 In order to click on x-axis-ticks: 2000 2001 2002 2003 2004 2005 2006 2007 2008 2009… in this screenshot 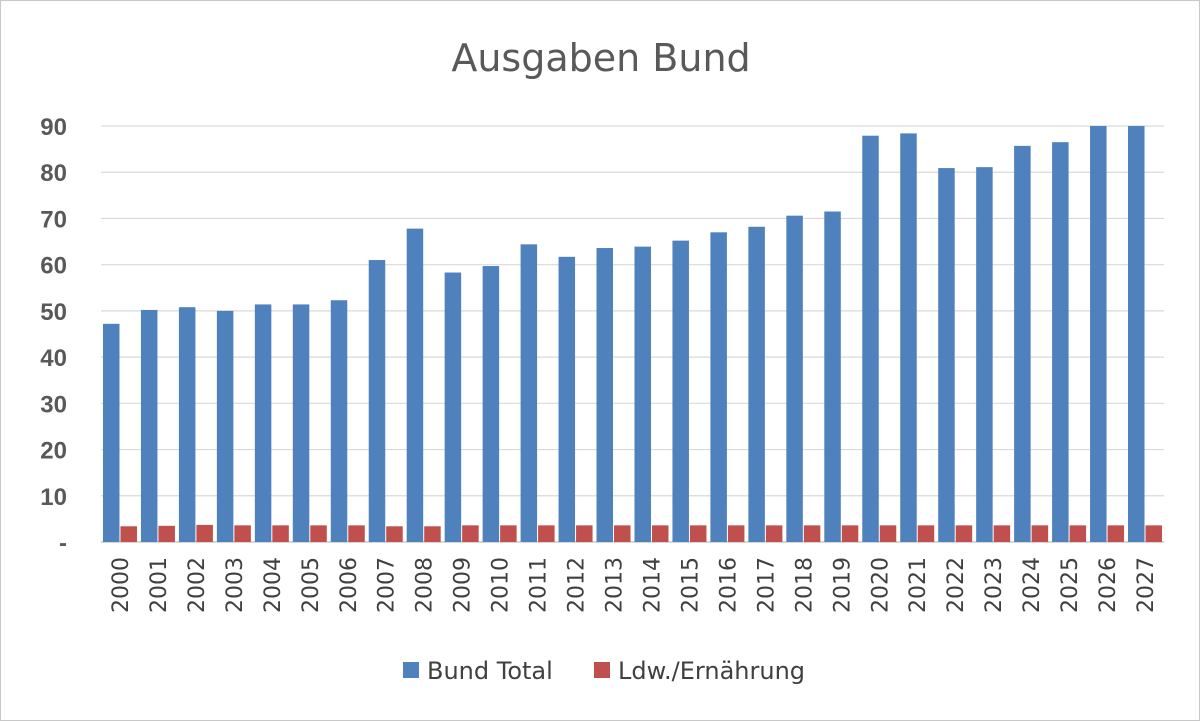, I will do `click(634, 585)`.